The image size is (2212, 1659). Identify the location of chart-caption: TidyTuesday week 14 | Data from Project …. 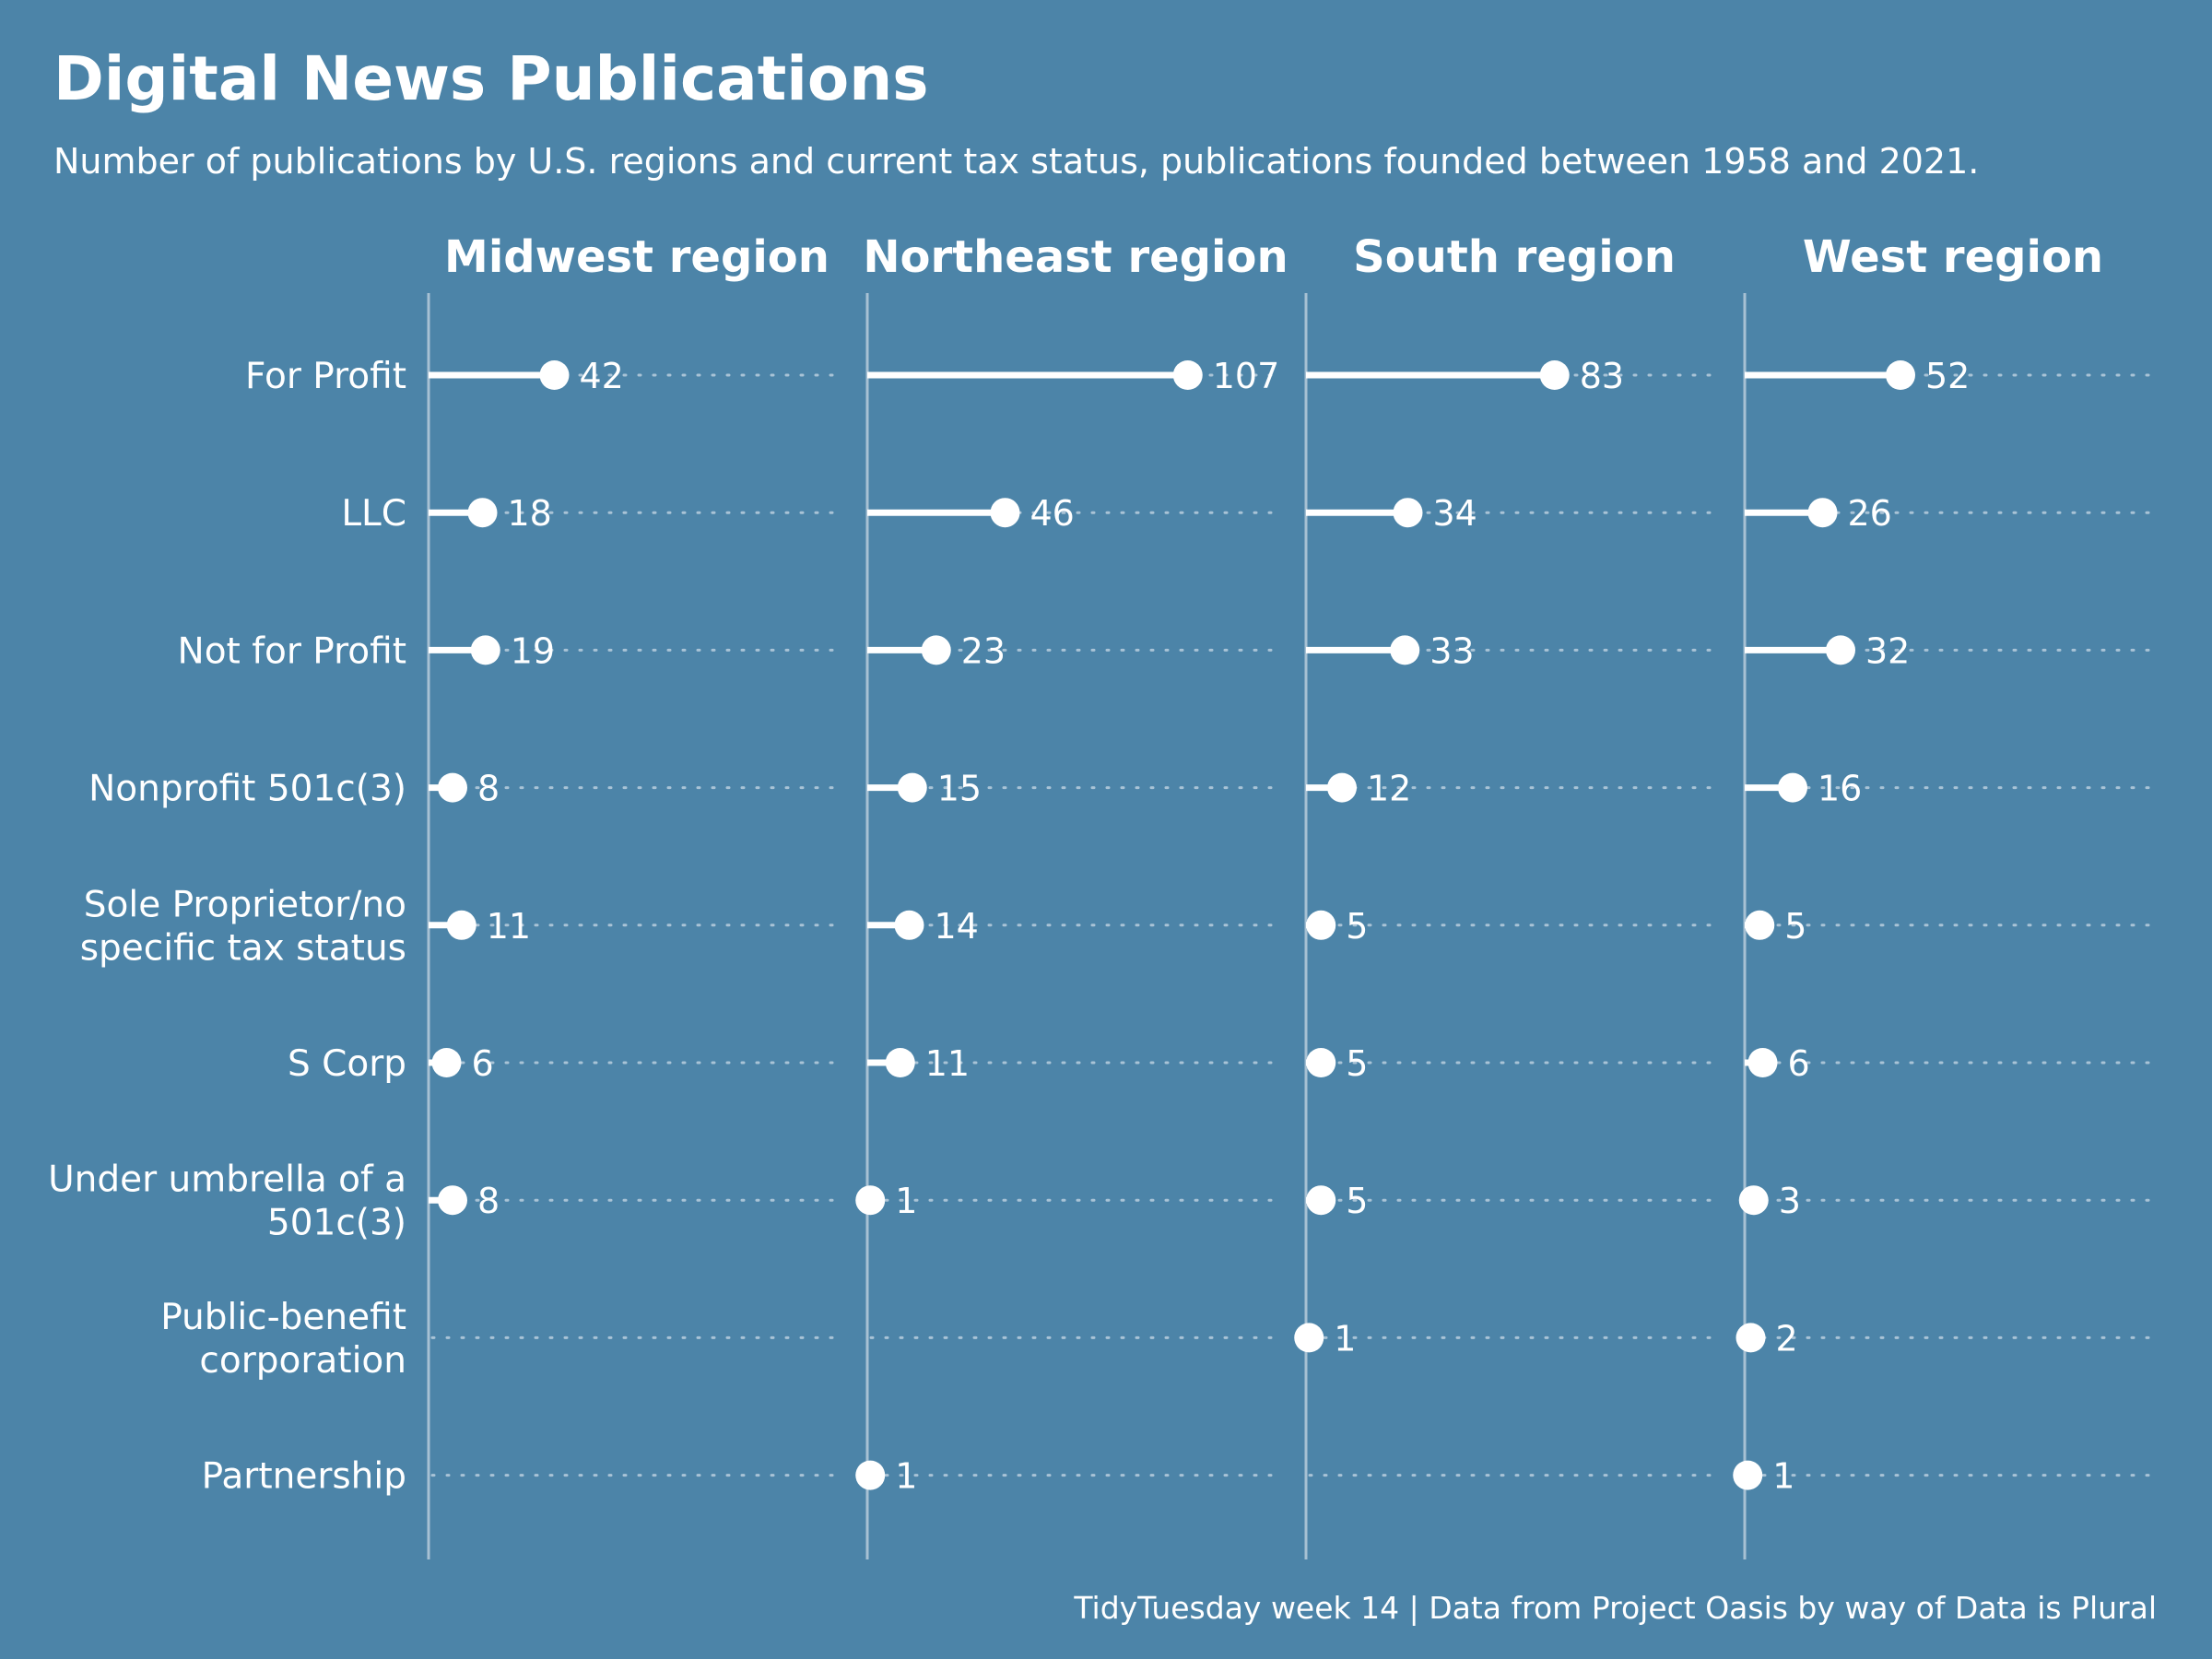
(1615, 1608).